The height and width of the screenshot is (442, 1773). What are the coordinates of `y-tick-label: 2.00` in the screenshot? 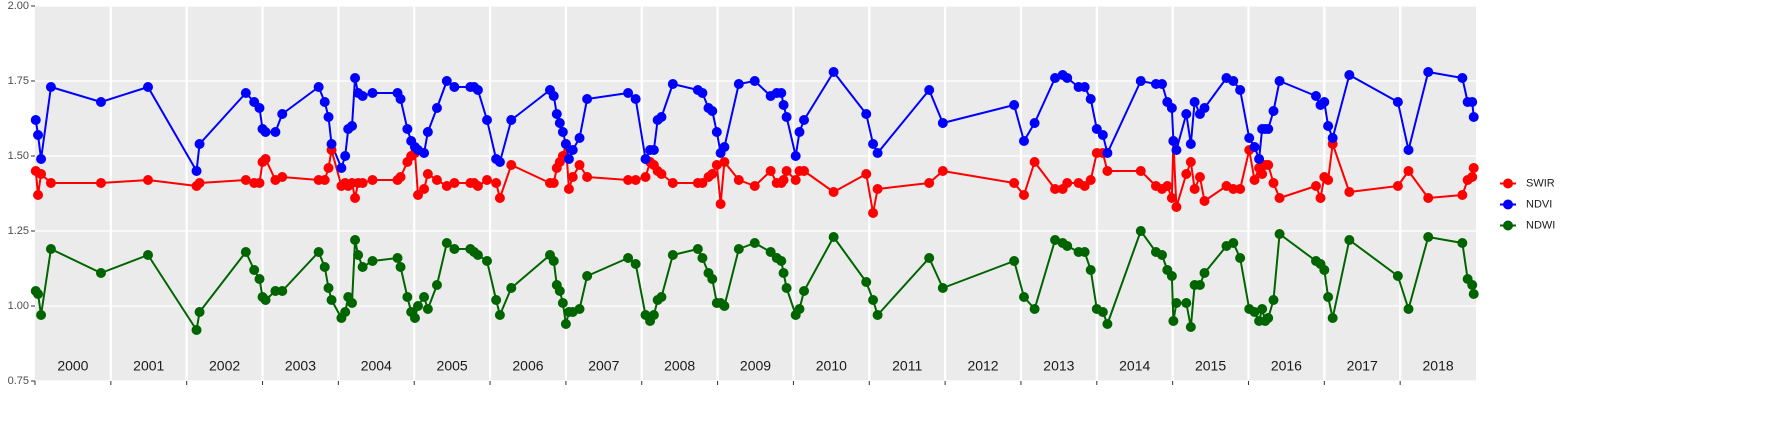 It's located at (18, 6).